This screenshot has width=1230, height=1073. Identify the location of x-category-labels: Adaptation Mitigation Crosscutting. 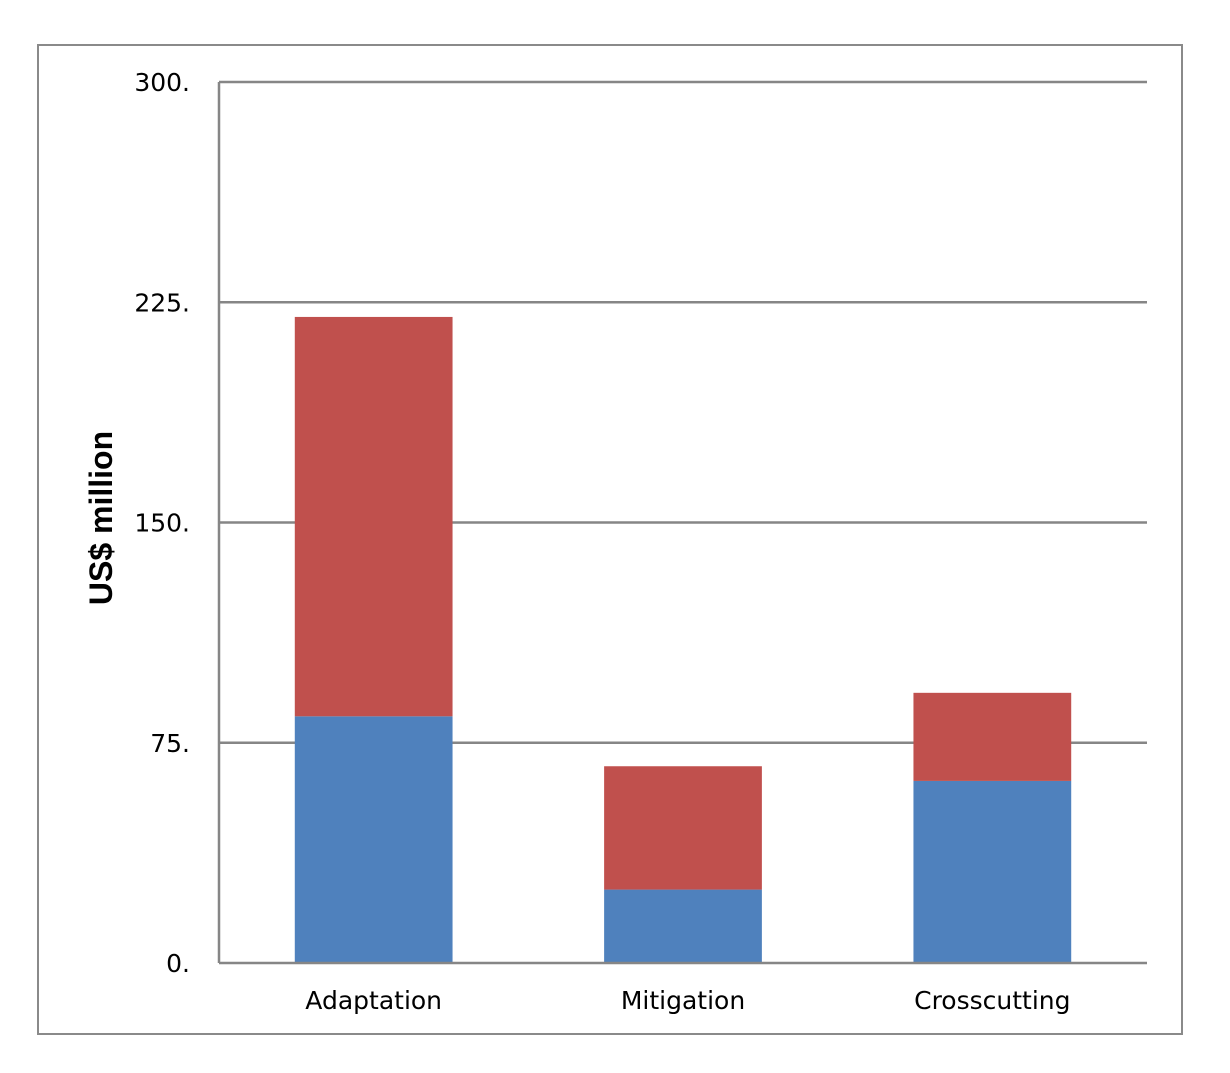
(687, 1000).